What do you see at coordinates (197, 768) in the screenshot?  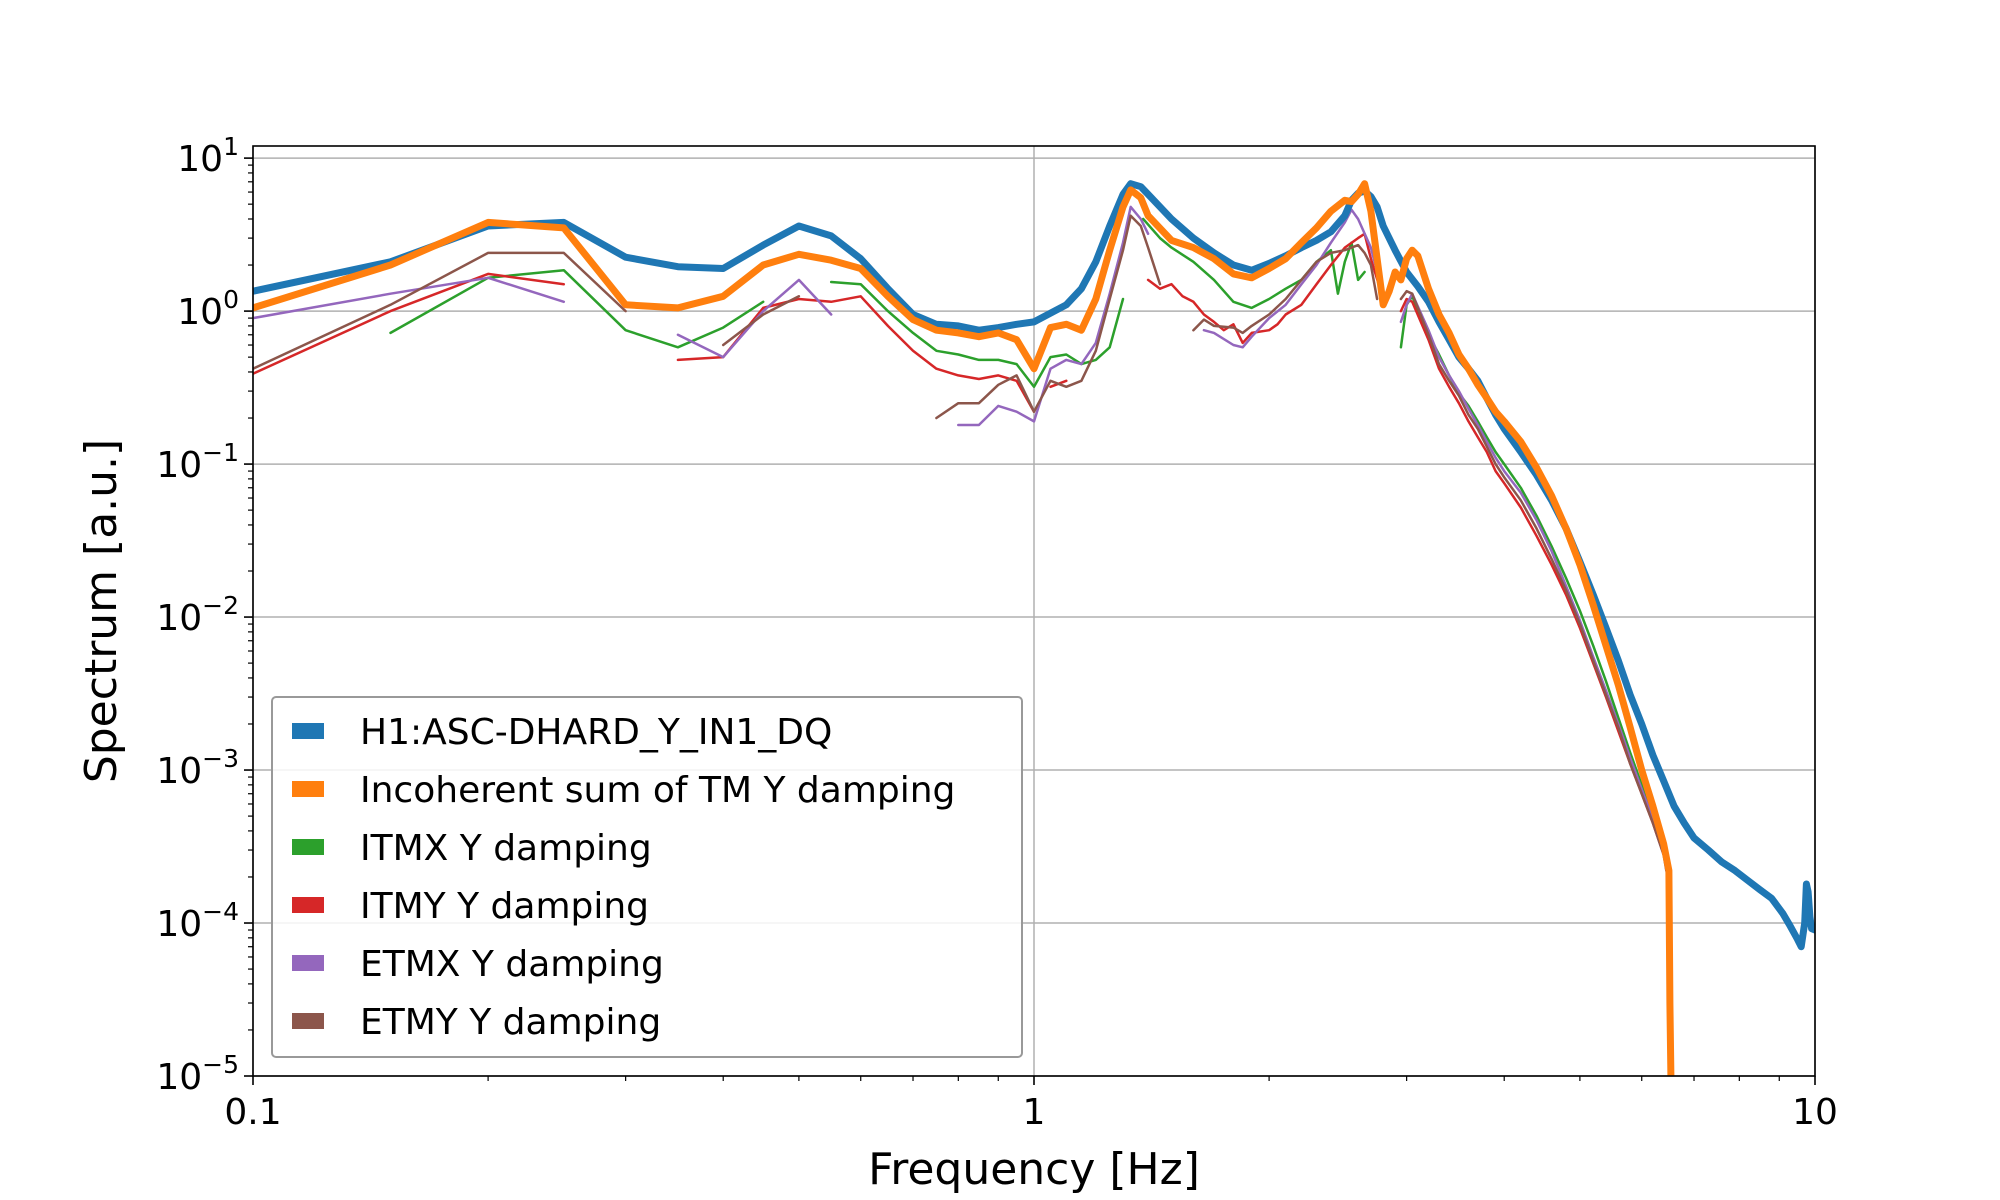 I see `y-tick-label: 10⁻³` at bounding box center [197, 768].